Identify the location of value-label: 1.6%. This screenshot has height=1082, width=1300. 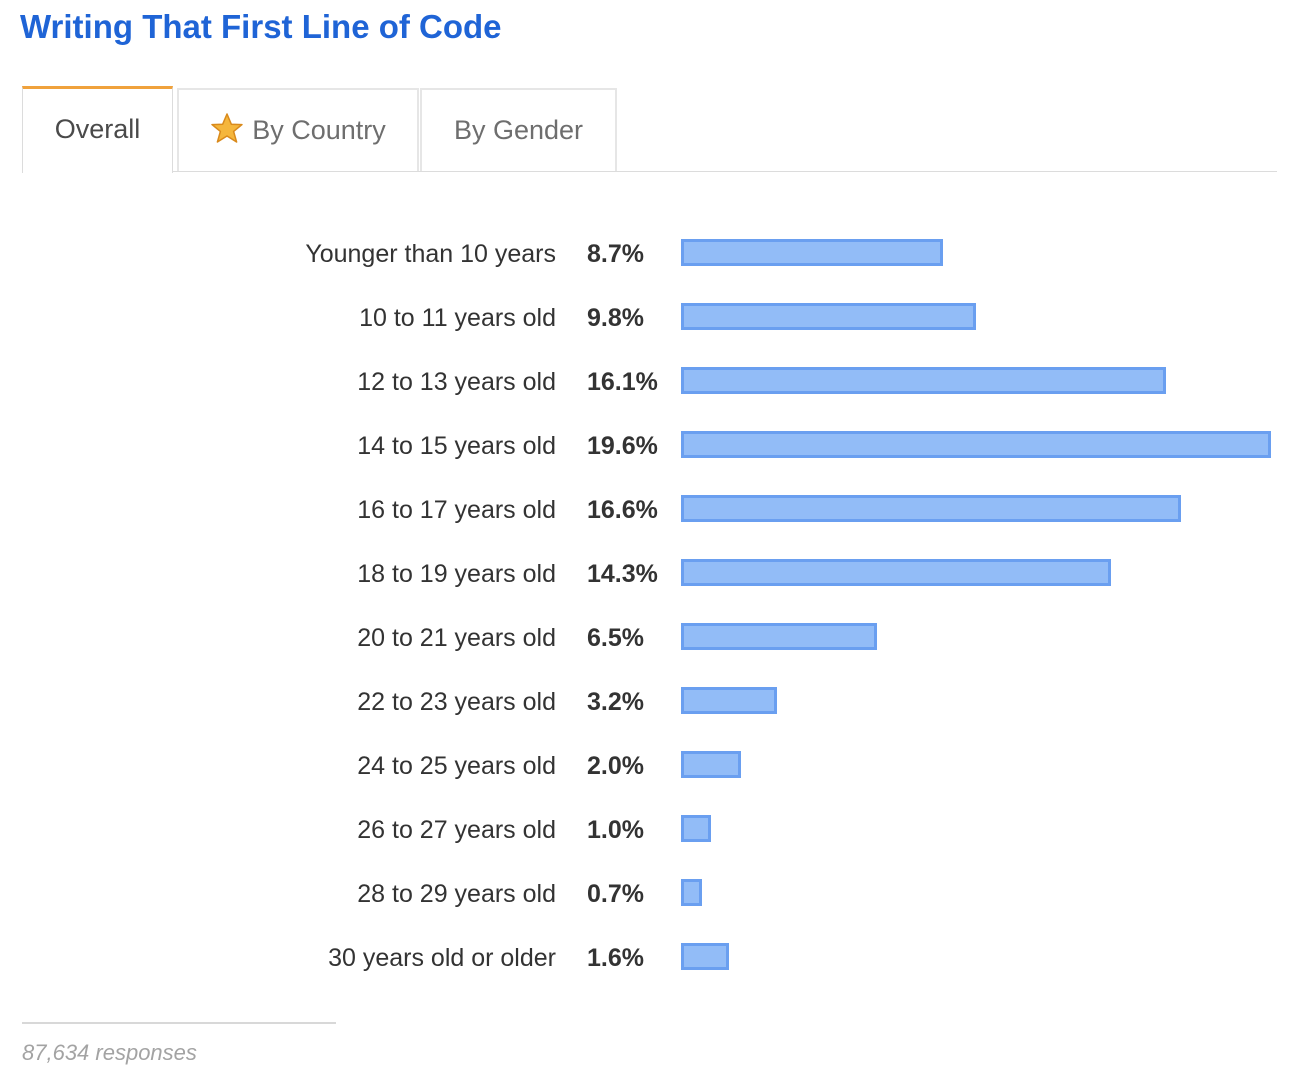
(615, 958).